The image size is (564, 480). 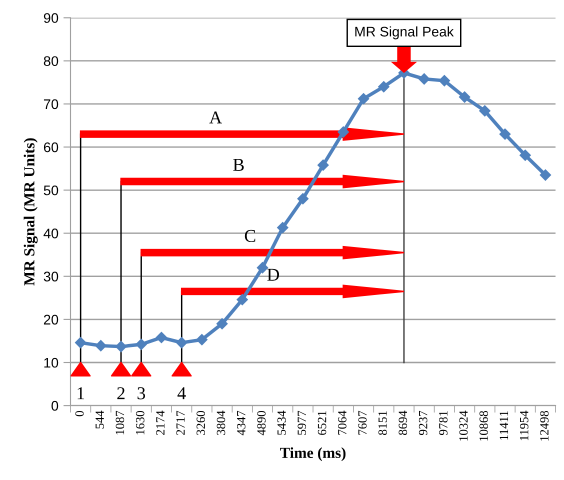 I want to click on x-tick-label: 1087, so click(x=120, y=422).